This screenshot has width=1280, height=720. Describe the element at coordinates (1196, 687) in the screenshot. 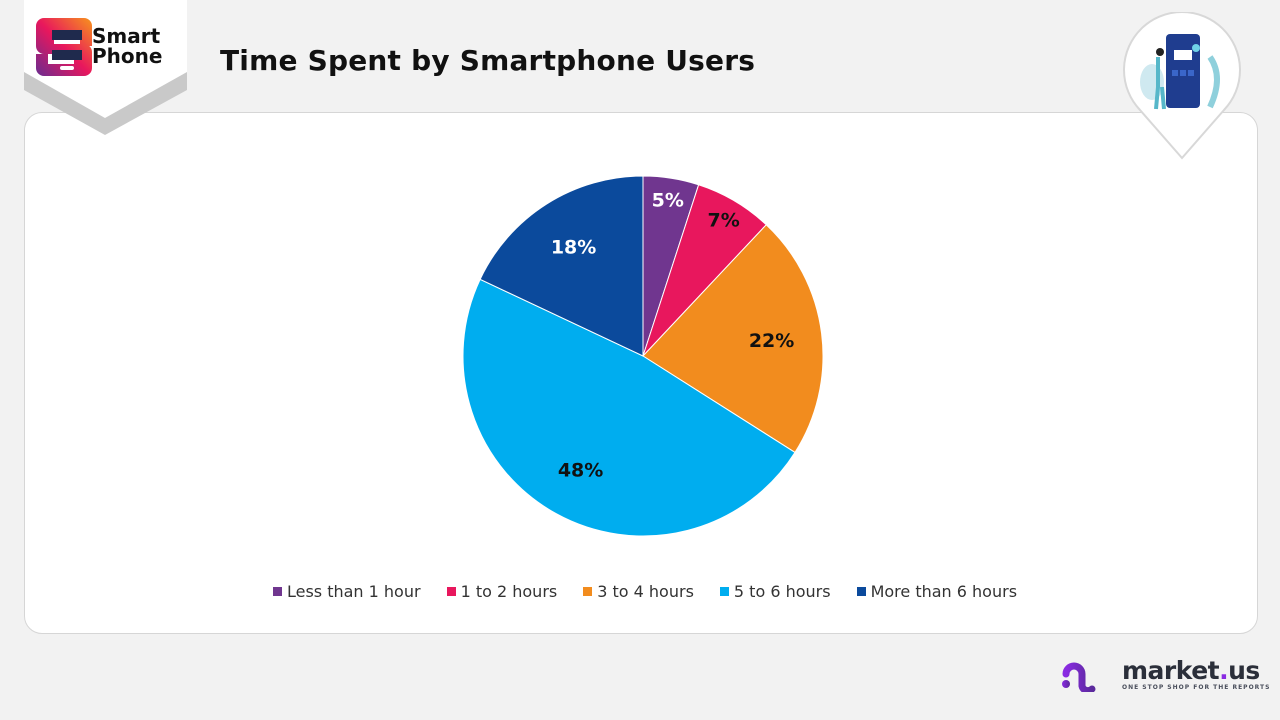

I see `market-us-tagline: ONE STOP SHOP FOR THE REPORTS` at that location.